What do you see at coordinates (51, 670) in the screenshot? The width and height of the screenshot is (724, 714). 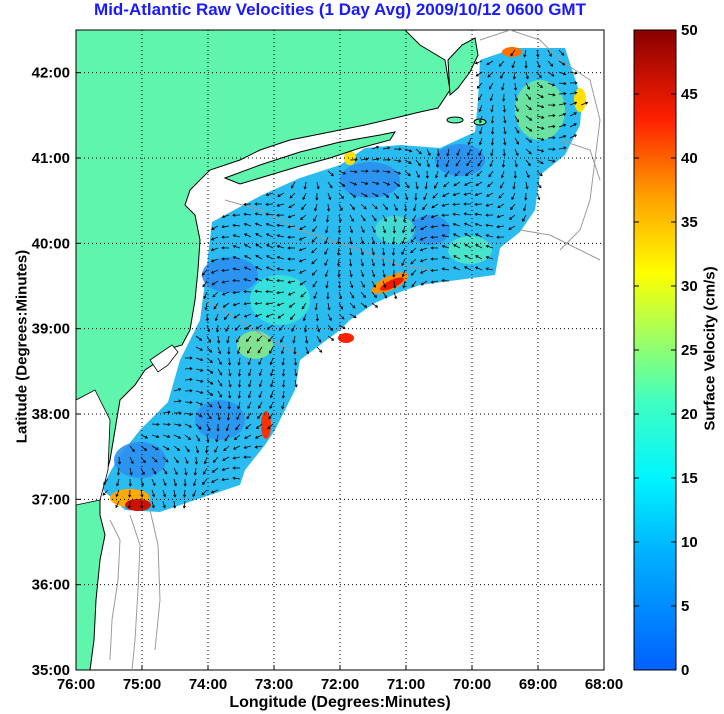 I see `y-tick-label: 35:00` at bounding box center [51, 670].